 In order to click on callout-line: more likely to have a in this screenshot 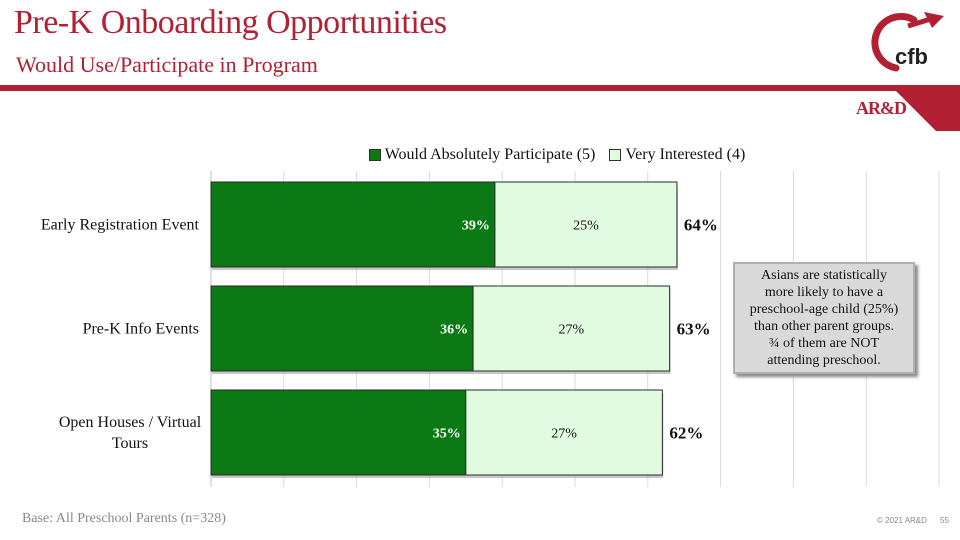, I will do `click(824, 292)`.